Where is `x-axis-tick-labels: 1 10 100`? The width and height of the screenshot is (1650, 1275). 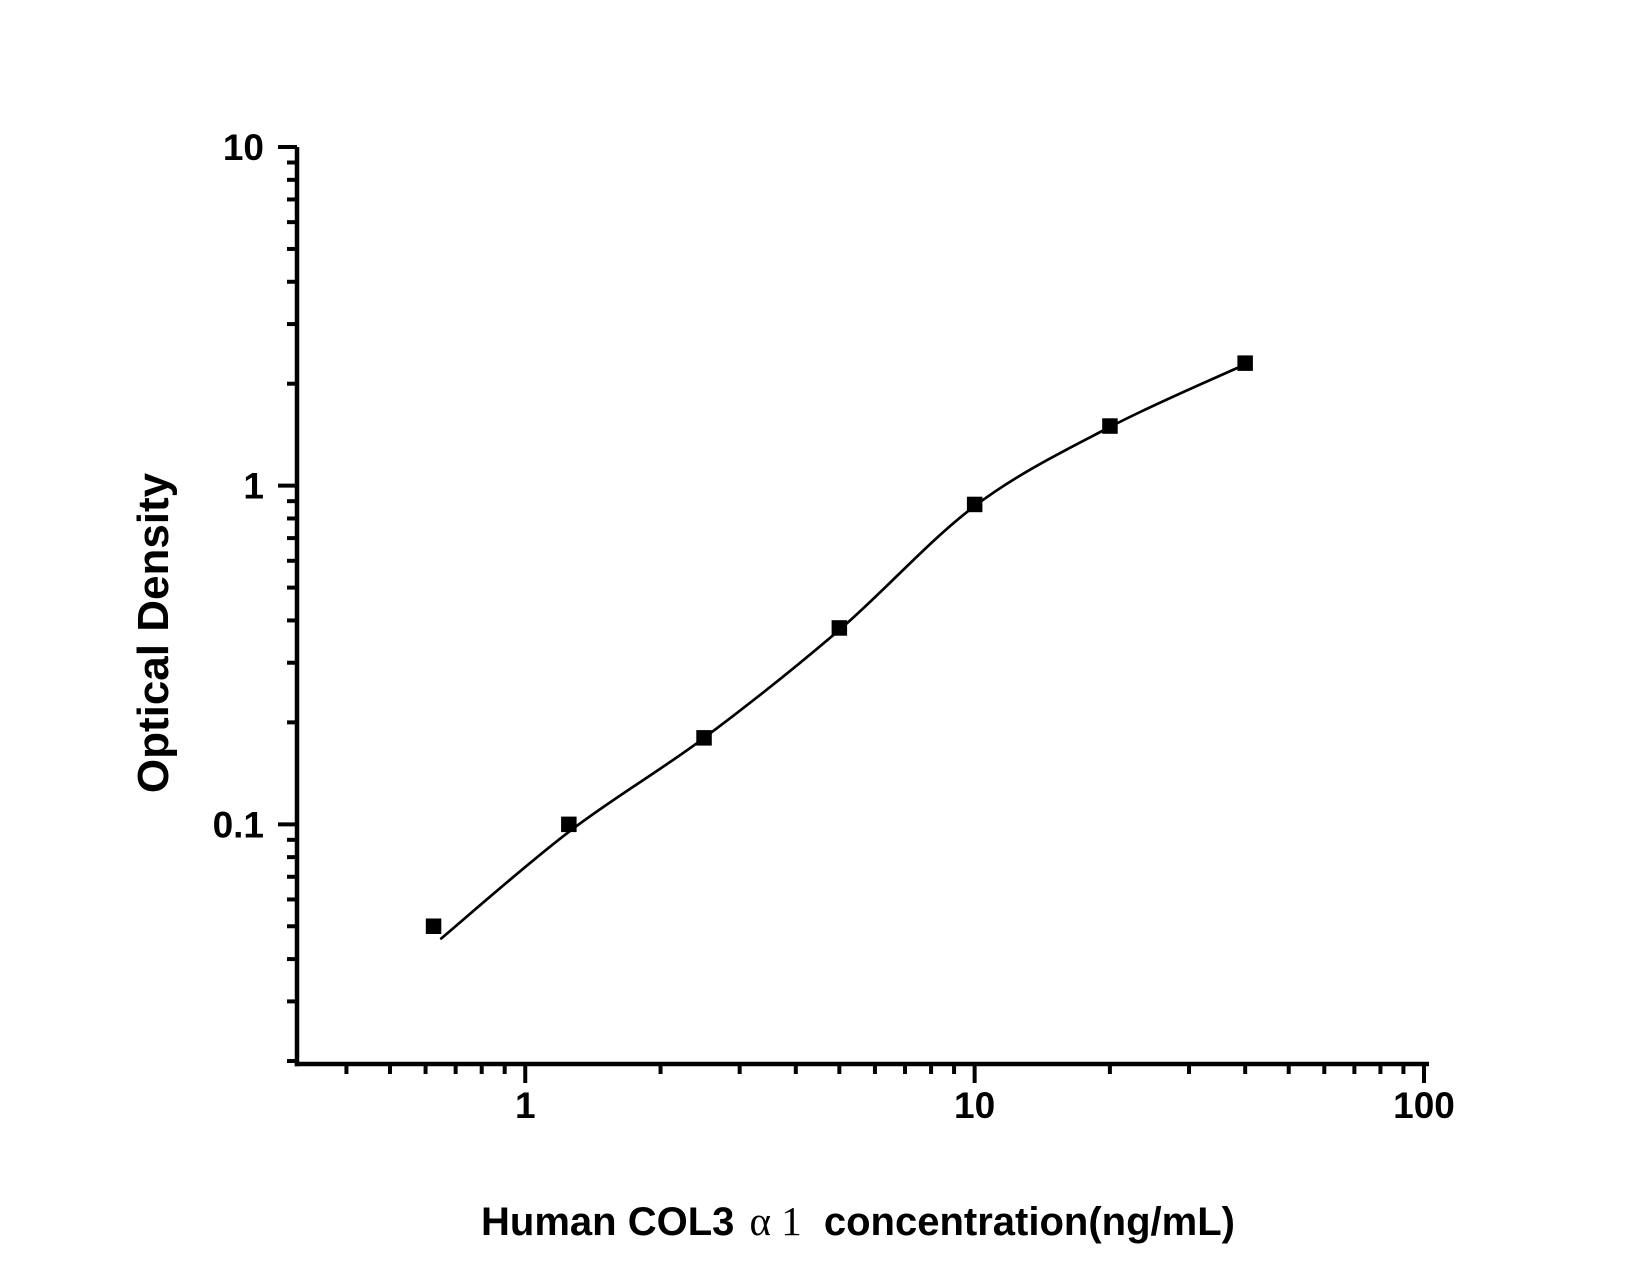 x-axis-tick-labels: 1 10 100 is located at coordinates (985, 1105).